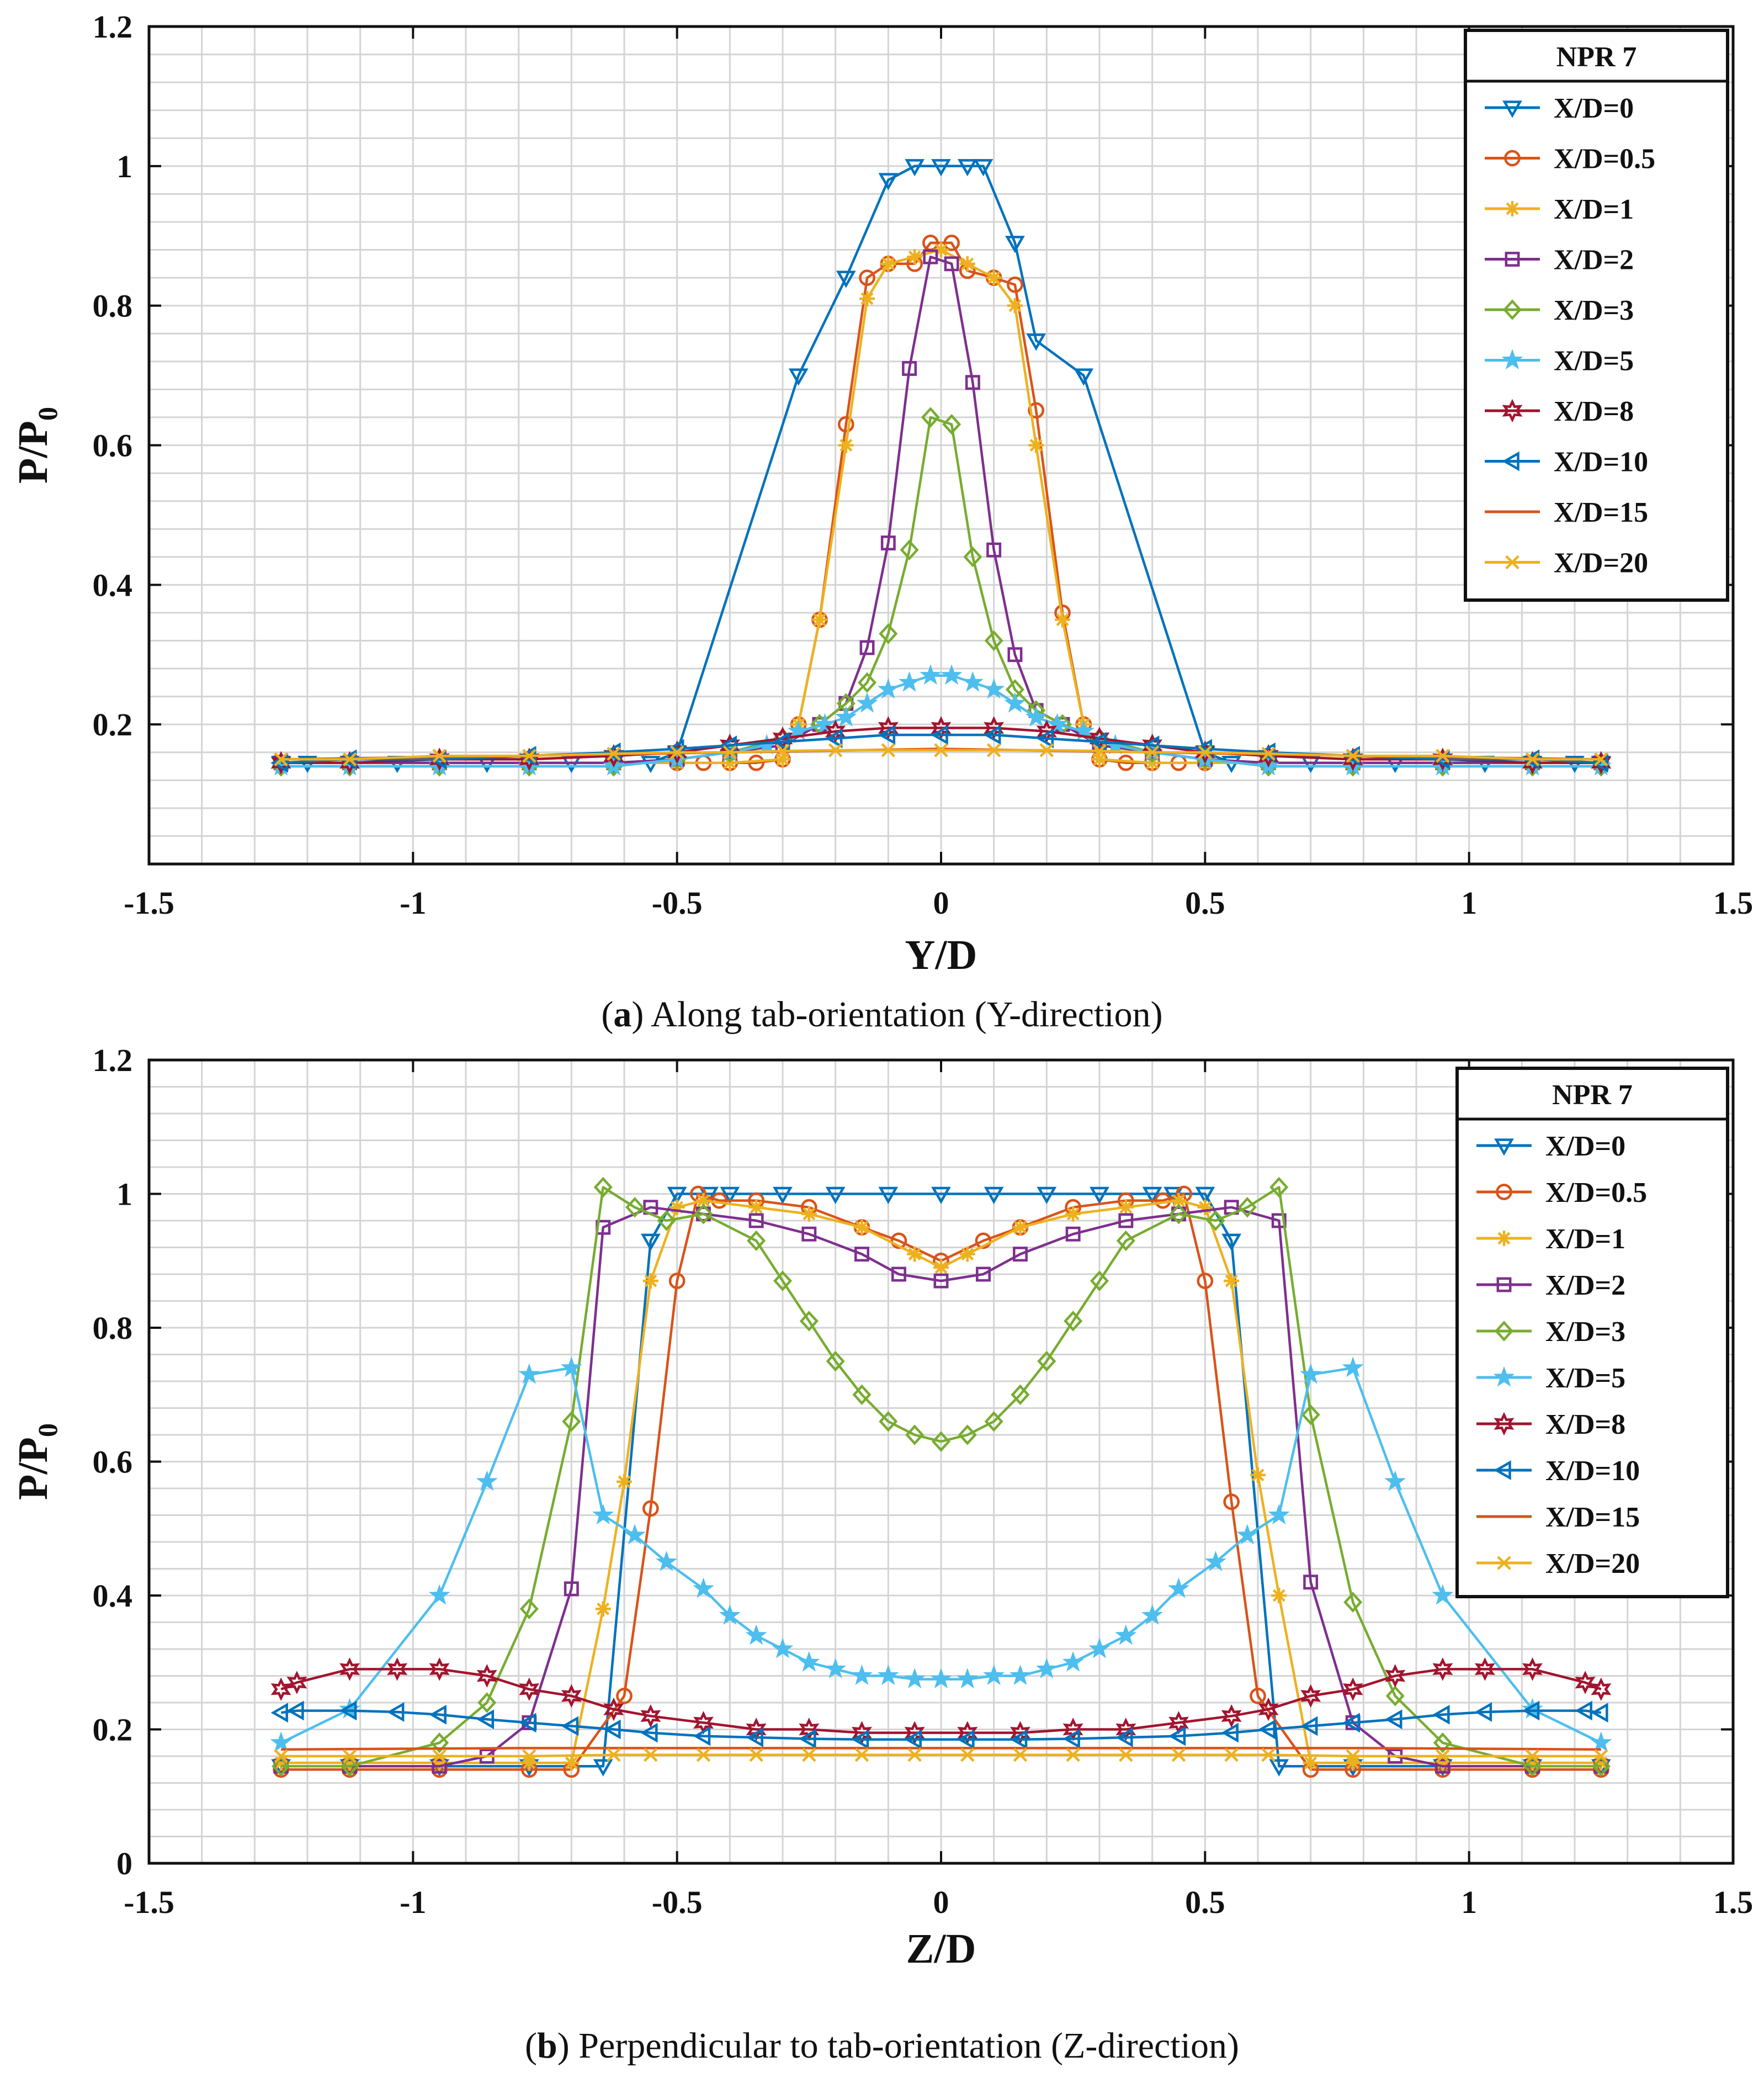 The height and width of the screenshot is (2083, 1764). Describe the element at coordinates (113, 306) in the screenshot. I see `y-tick-label: 0.8` at that location.